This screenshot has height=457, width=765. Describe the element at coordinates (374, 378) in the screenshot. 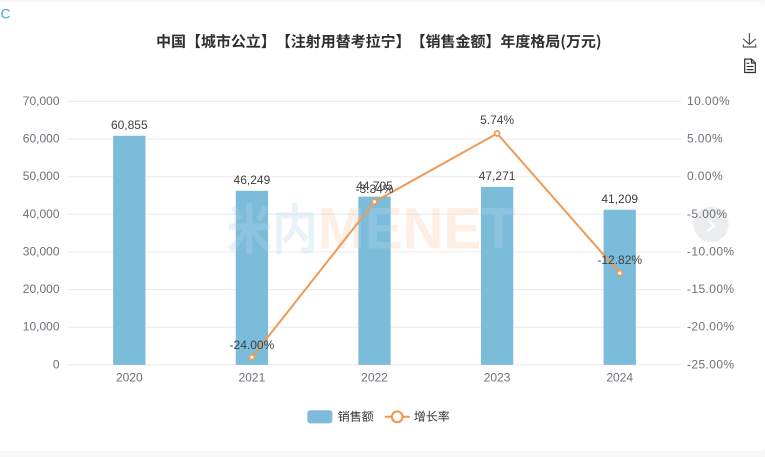

I see `svg-text: 2022` at that location.